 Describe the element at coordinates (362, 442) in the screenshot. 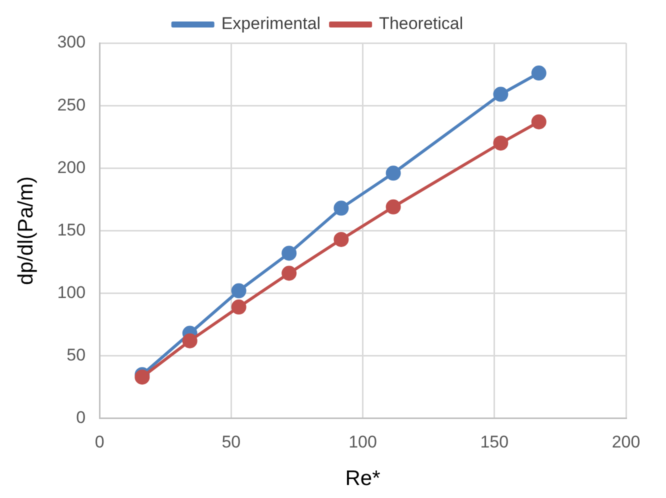

I see `x-tick-label: 100` at that location.